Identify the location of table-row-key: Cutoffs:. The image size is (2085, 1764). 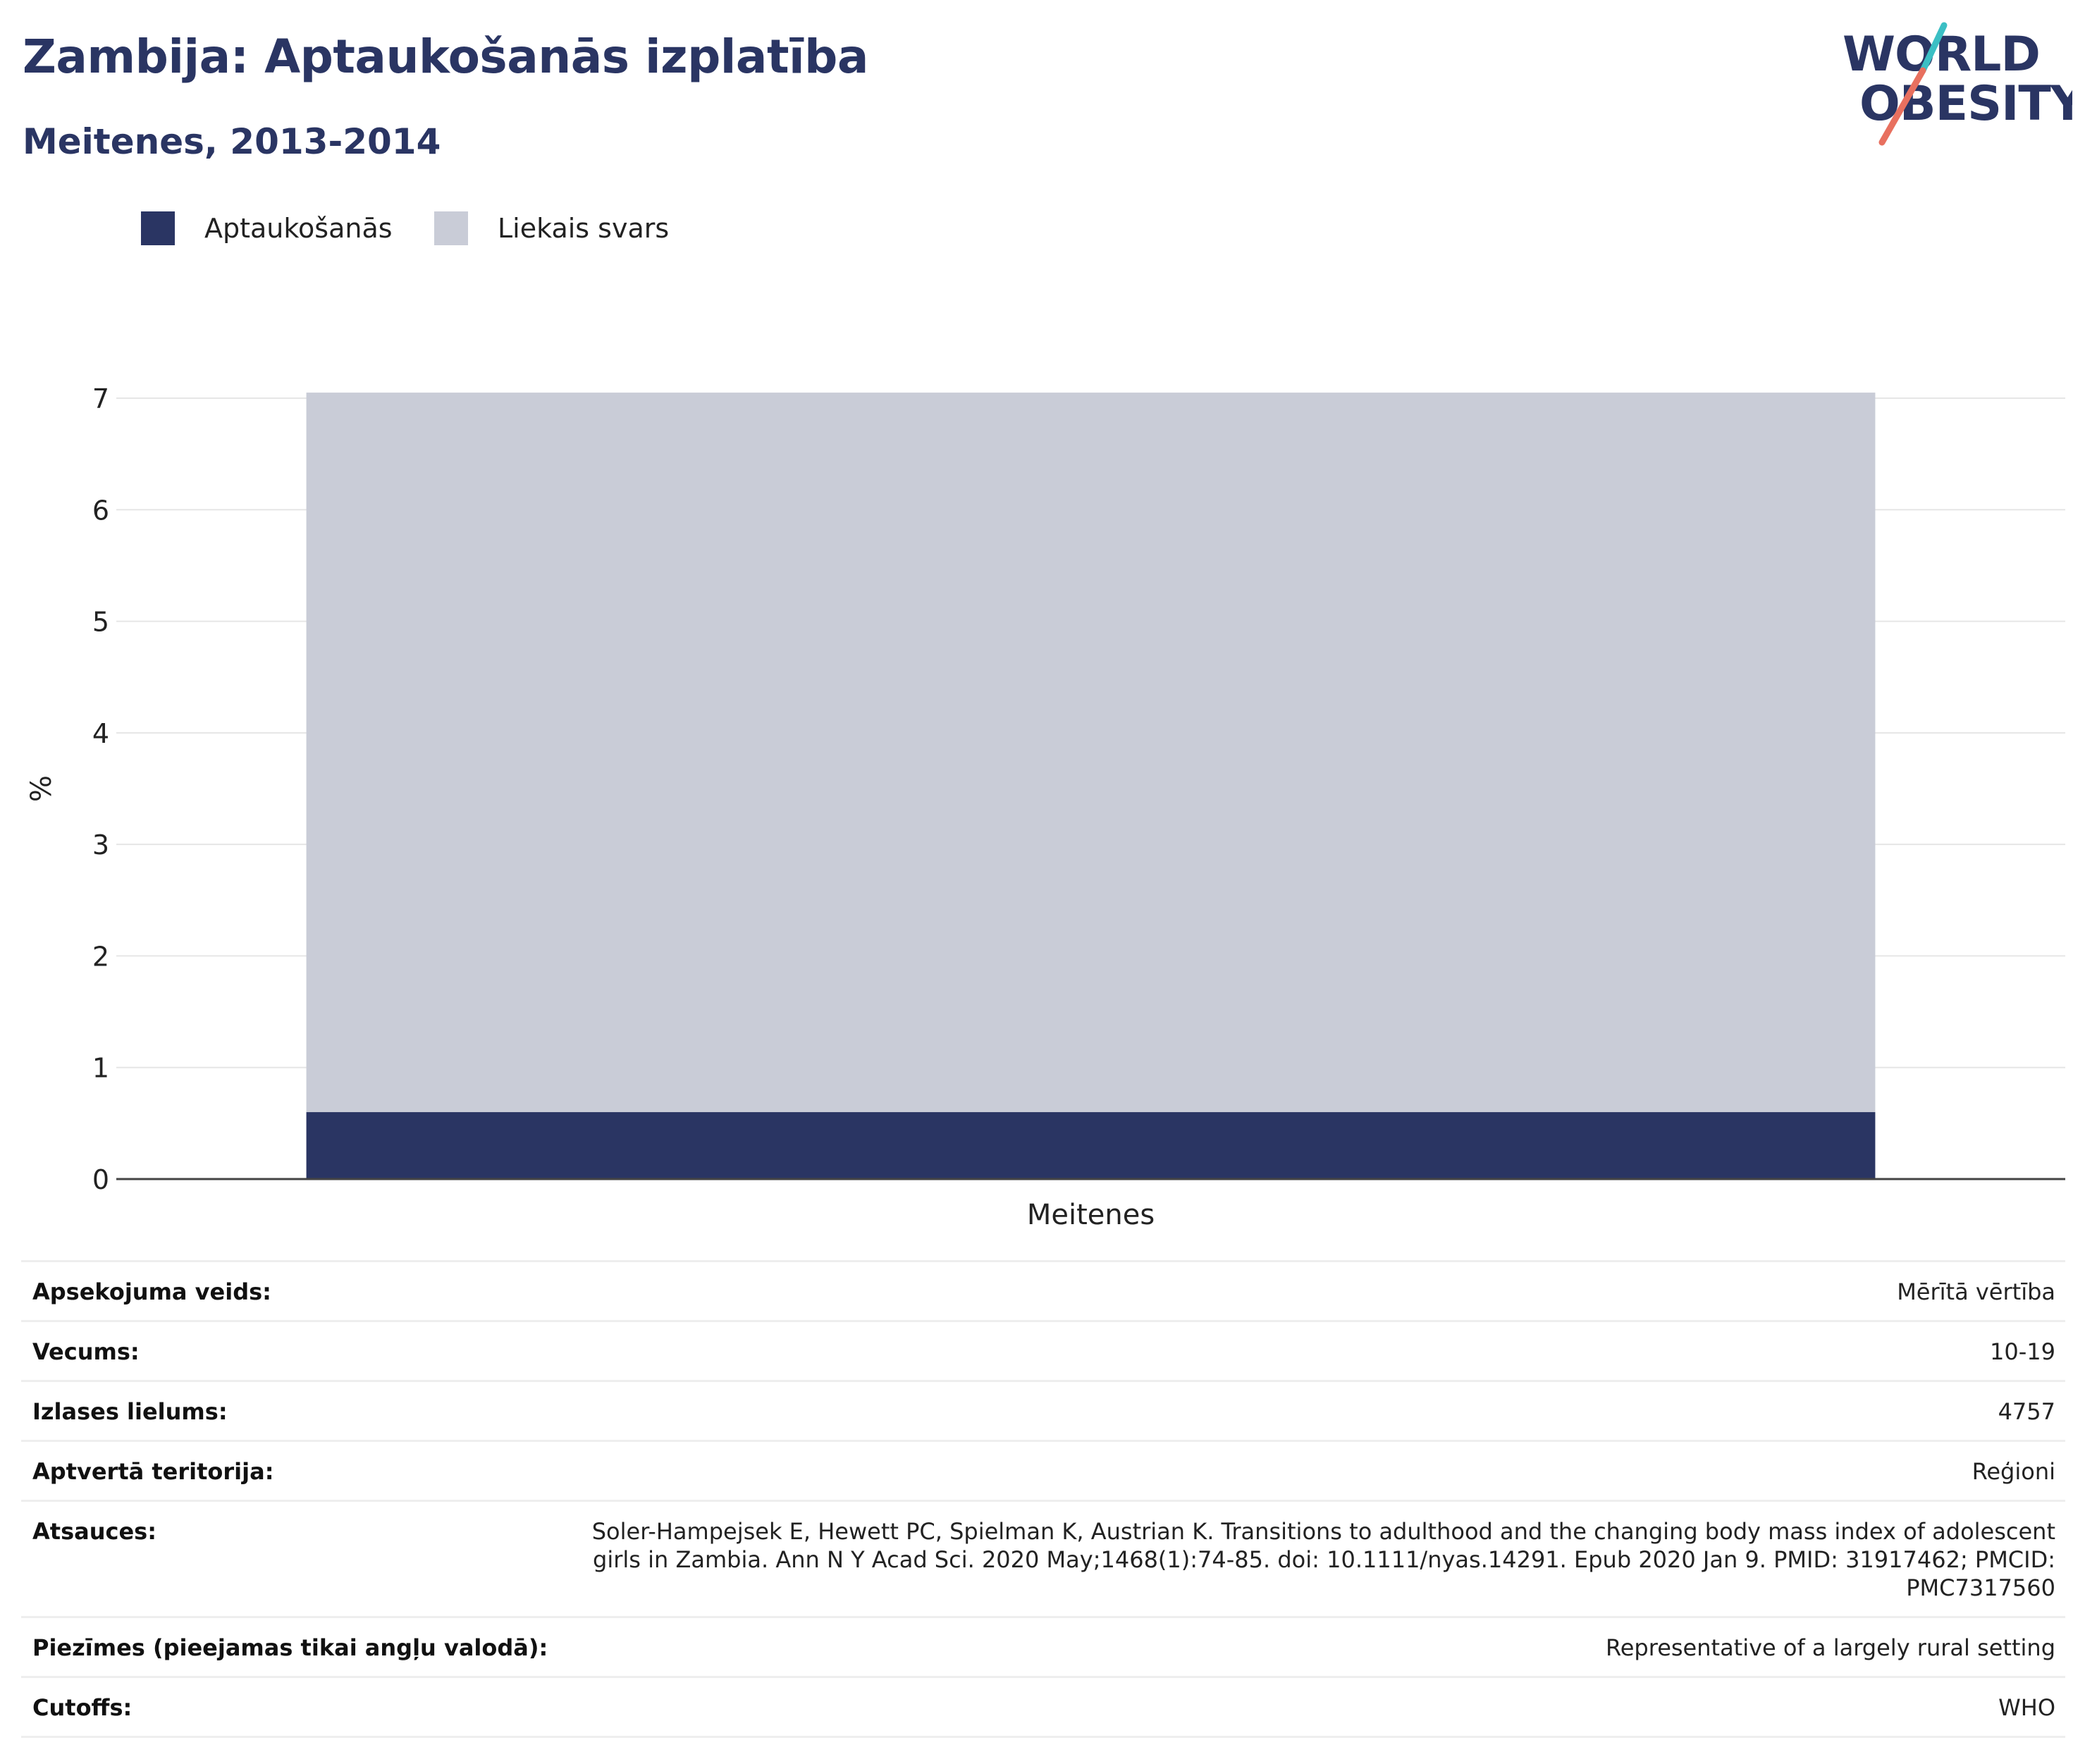
(299, 1707).